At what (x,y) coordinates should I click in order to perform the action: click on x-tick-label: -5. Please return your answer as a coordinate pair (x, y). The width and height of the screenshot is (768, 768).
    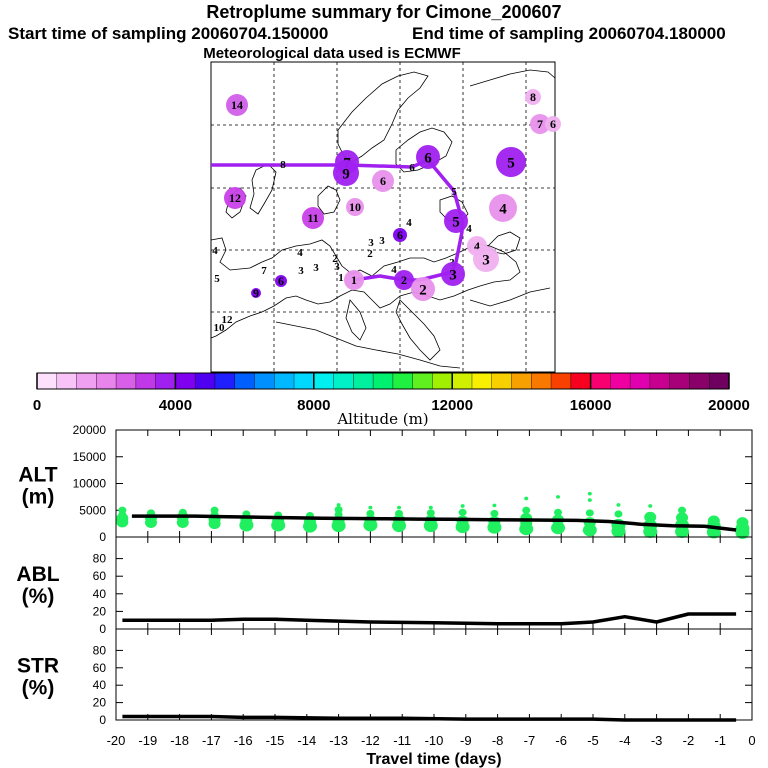
    Looking at the image, I should click on (593, 740).